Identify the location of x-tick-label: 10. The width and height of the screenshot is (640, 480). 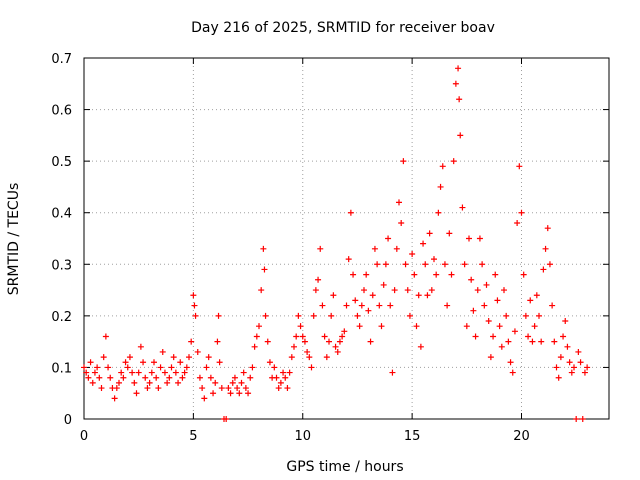
(302, 436).